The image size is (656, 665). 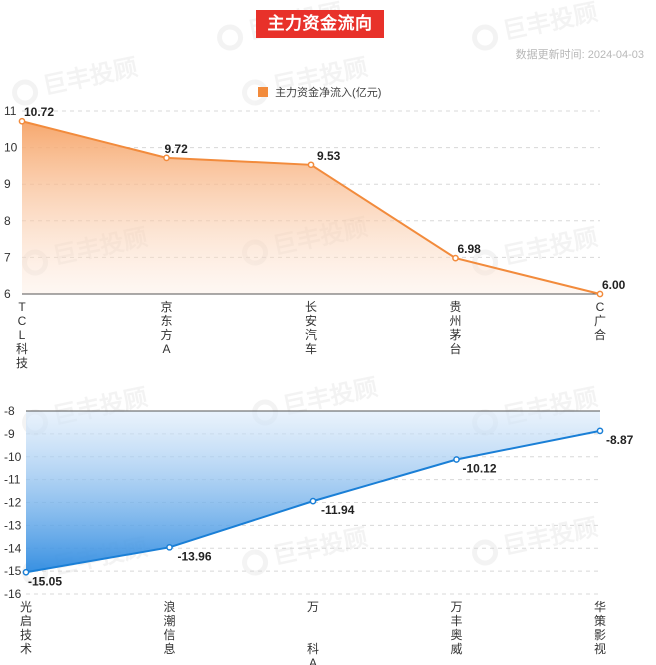 I want to click on x-tick-label: 奥, so click(x=456, y=635).